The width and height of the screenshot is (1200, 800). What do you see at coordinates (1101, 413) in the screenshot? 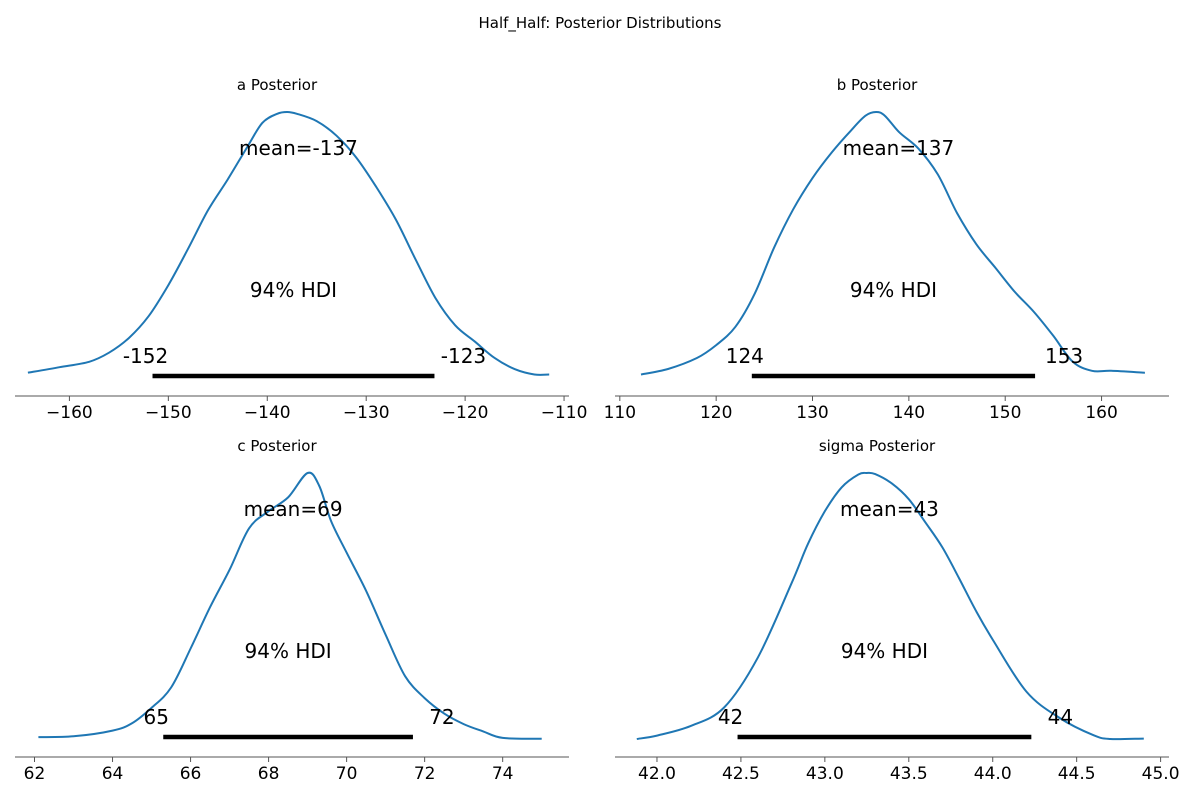
I see `x-tick-label: 160` at bounding box center [1101, 413].